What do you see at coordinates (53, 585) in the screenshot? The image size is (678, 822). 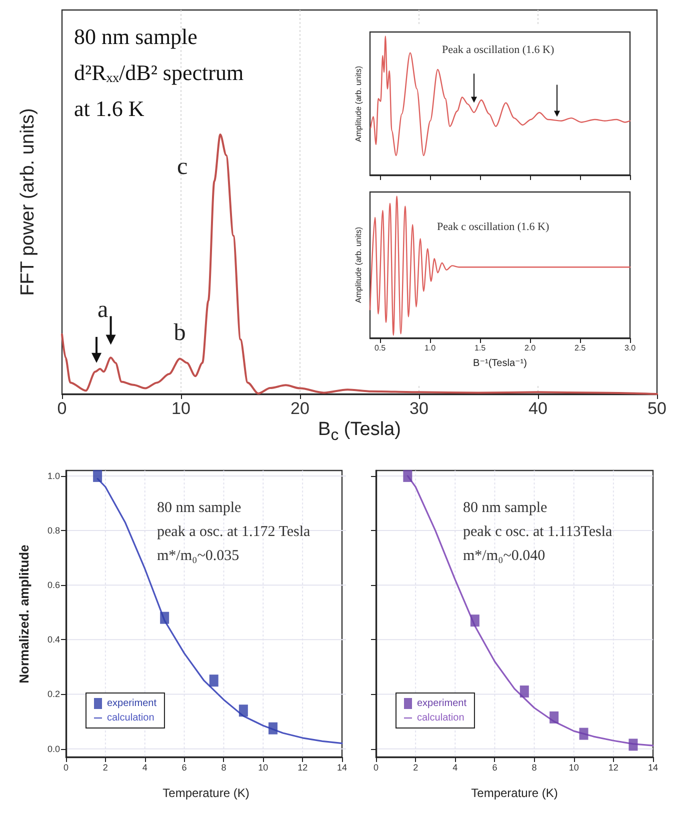 I see `y-tick-label: 0.6` at bounding box center [53, 585].